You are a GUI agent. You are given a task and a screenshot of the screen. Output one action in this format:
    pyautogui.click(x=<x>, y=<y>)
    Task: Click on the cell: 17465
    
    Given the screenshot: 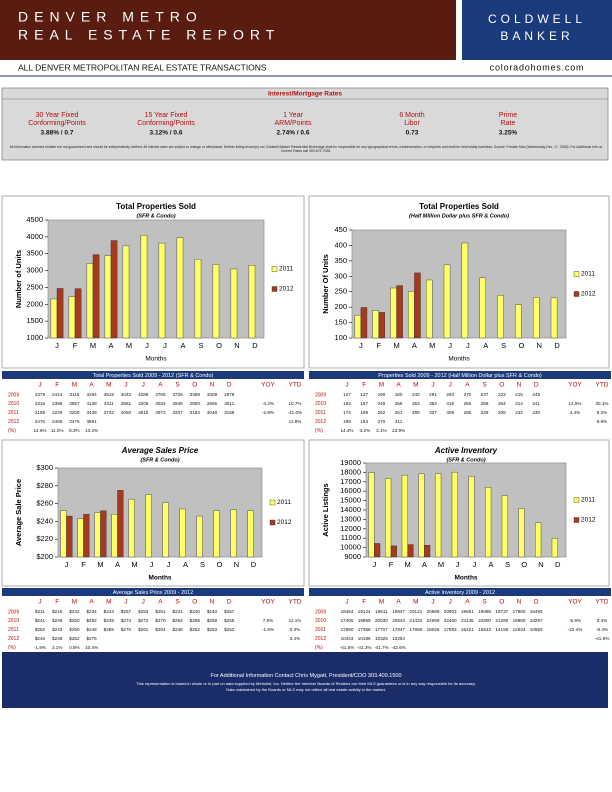 What is the action you would take?
    pyautogui.click(x=347, y=620)
    